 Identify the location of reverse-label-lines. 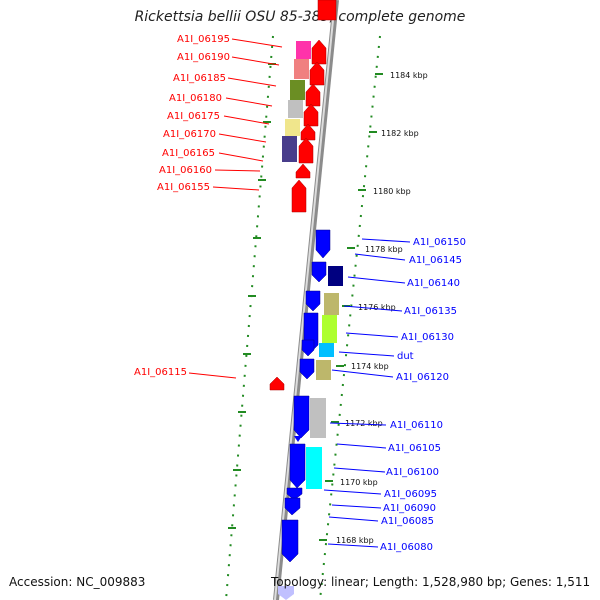
(367, 393).